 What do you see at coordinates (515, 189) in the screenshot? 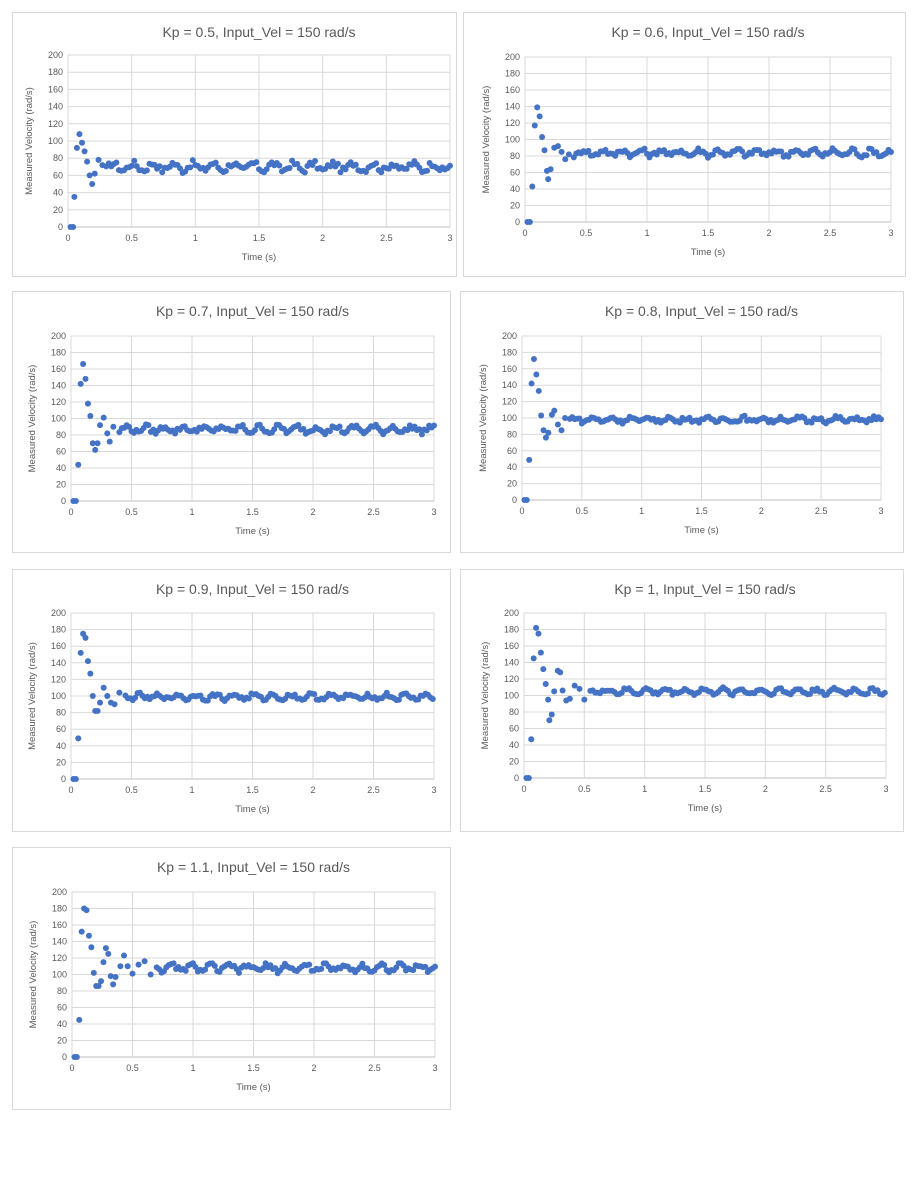
I see `y-tick-label: 40` at bounding box center [515, 189].